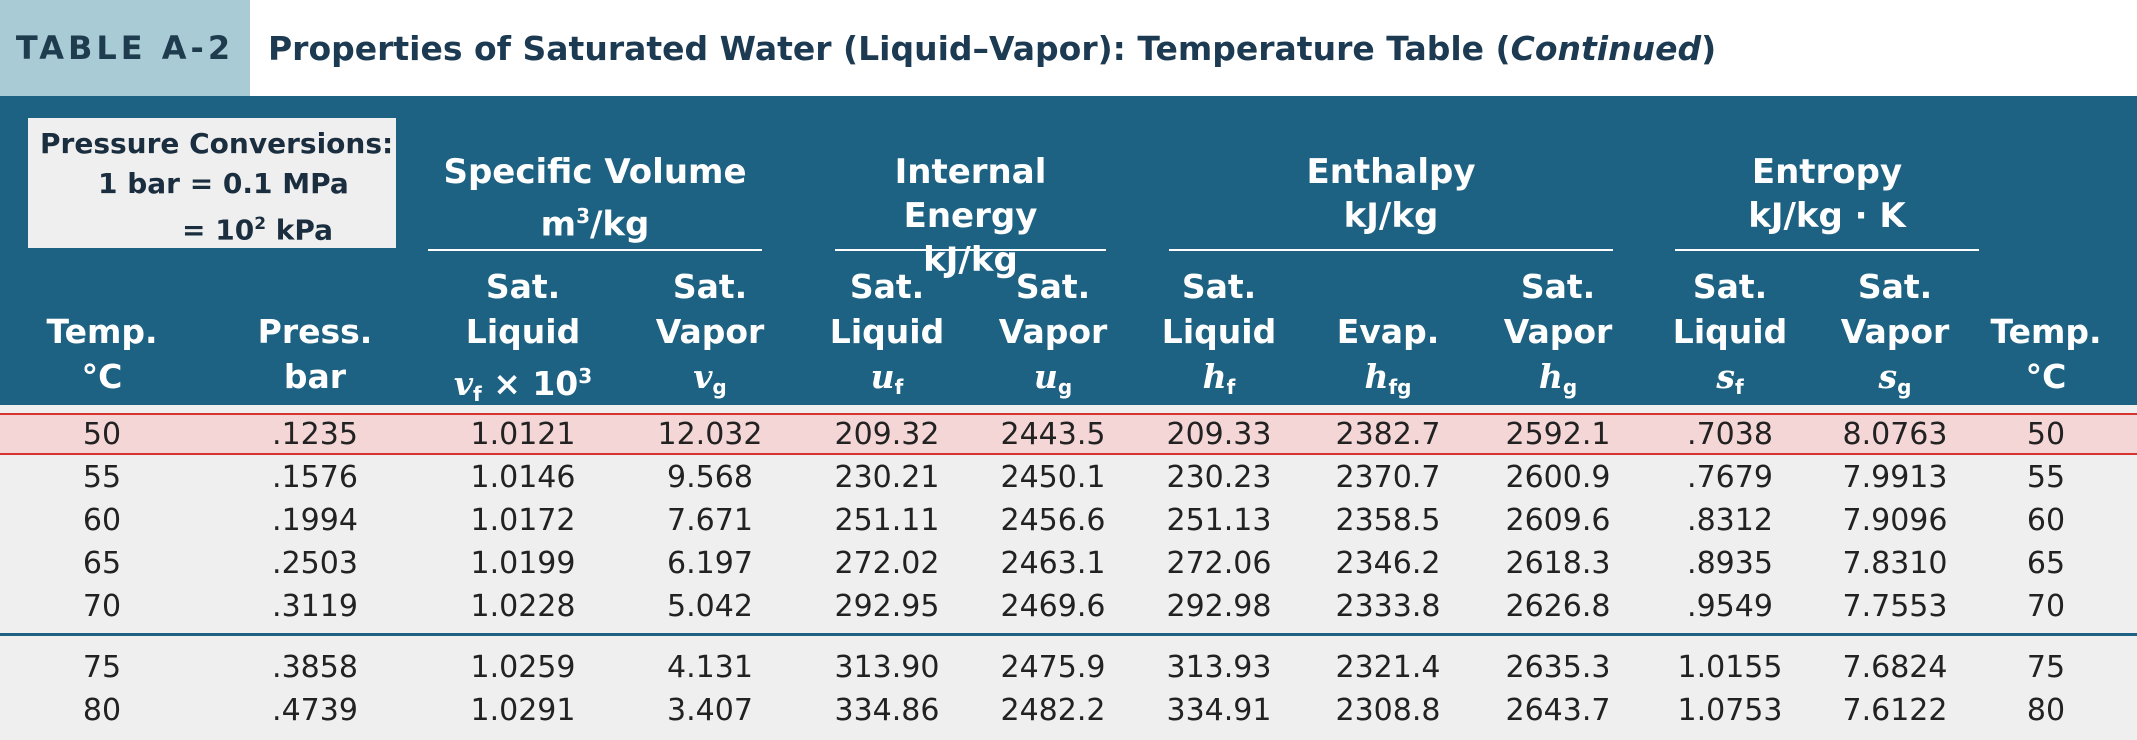  Describe the element at coordinates (710, 563) in the screenshot. I see `table-cell: 6.197` at that location.